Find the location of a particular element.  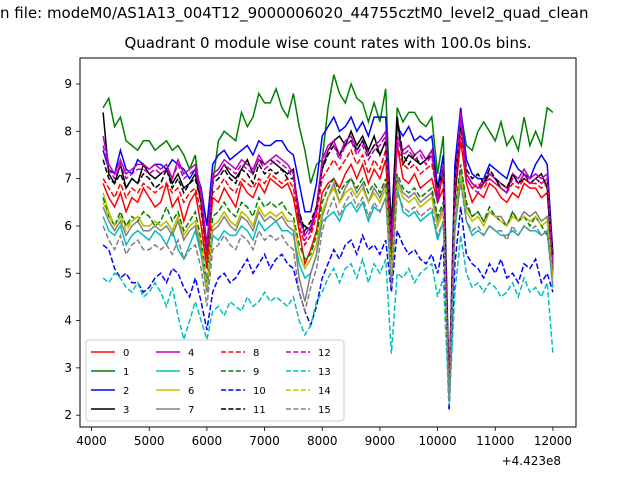

legend-label-10: 10 is located at coordinates (259, 391).